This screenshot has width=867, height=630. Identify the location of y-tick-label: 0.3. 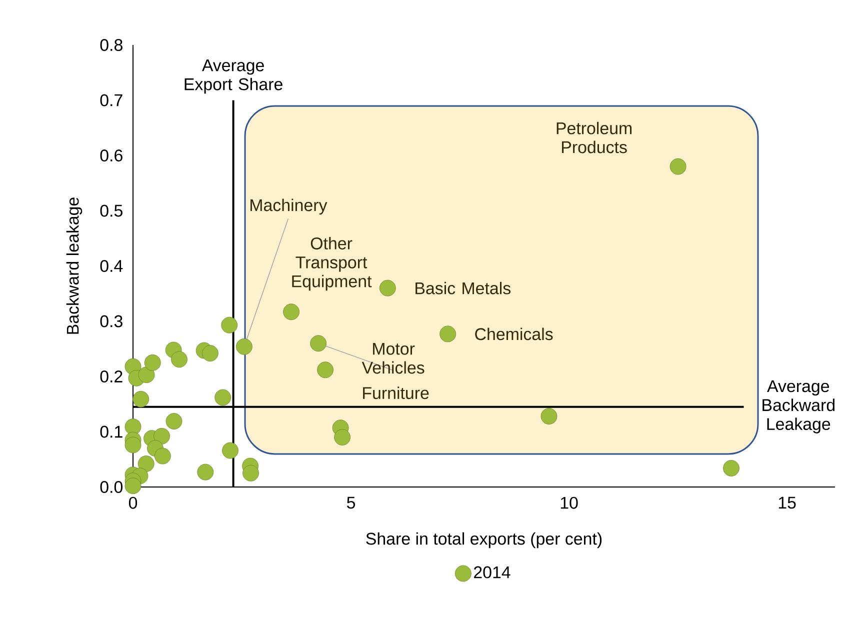
(111, 321).